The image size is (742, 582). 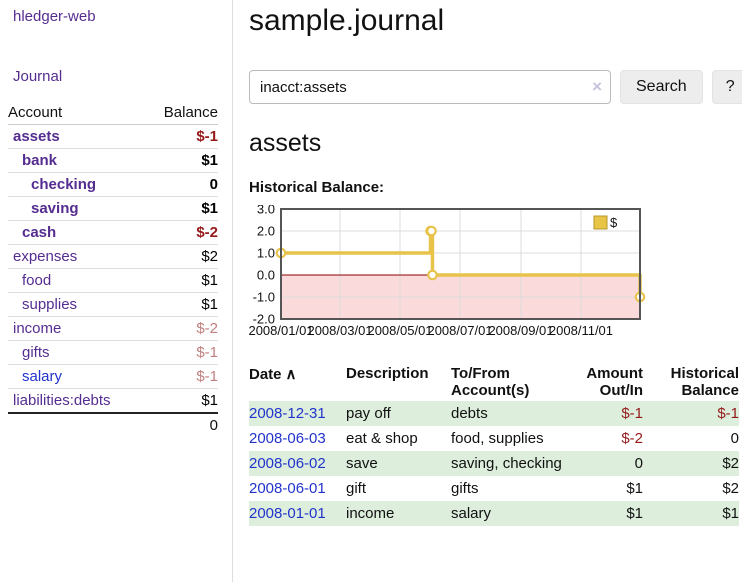 I want to click on account-row: gifts $-1, so click(x=113, y=352).